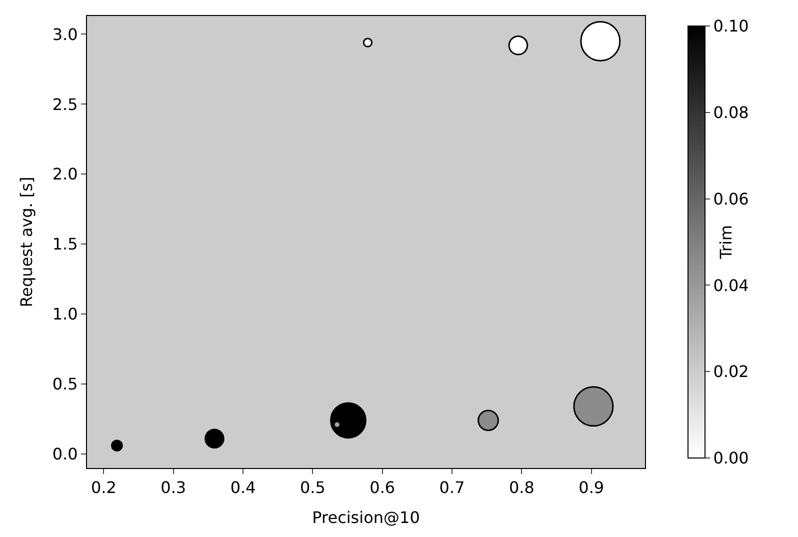 The image size is (798, 537). I want to click on y-tick-label: 2.5, so click(65, 104).